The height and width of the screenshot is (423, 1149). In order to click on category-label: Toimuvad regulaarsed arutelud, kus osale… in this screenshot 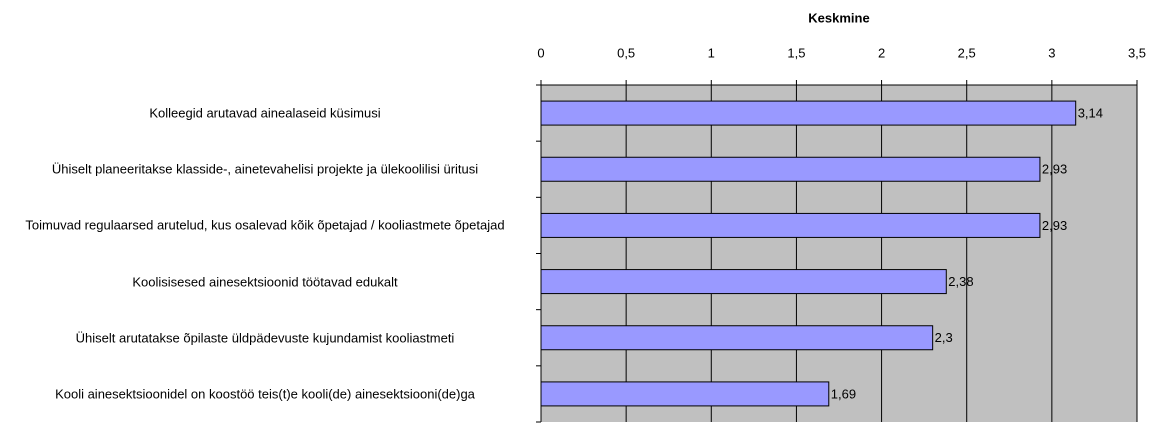, I will do `click(265, 225)`.